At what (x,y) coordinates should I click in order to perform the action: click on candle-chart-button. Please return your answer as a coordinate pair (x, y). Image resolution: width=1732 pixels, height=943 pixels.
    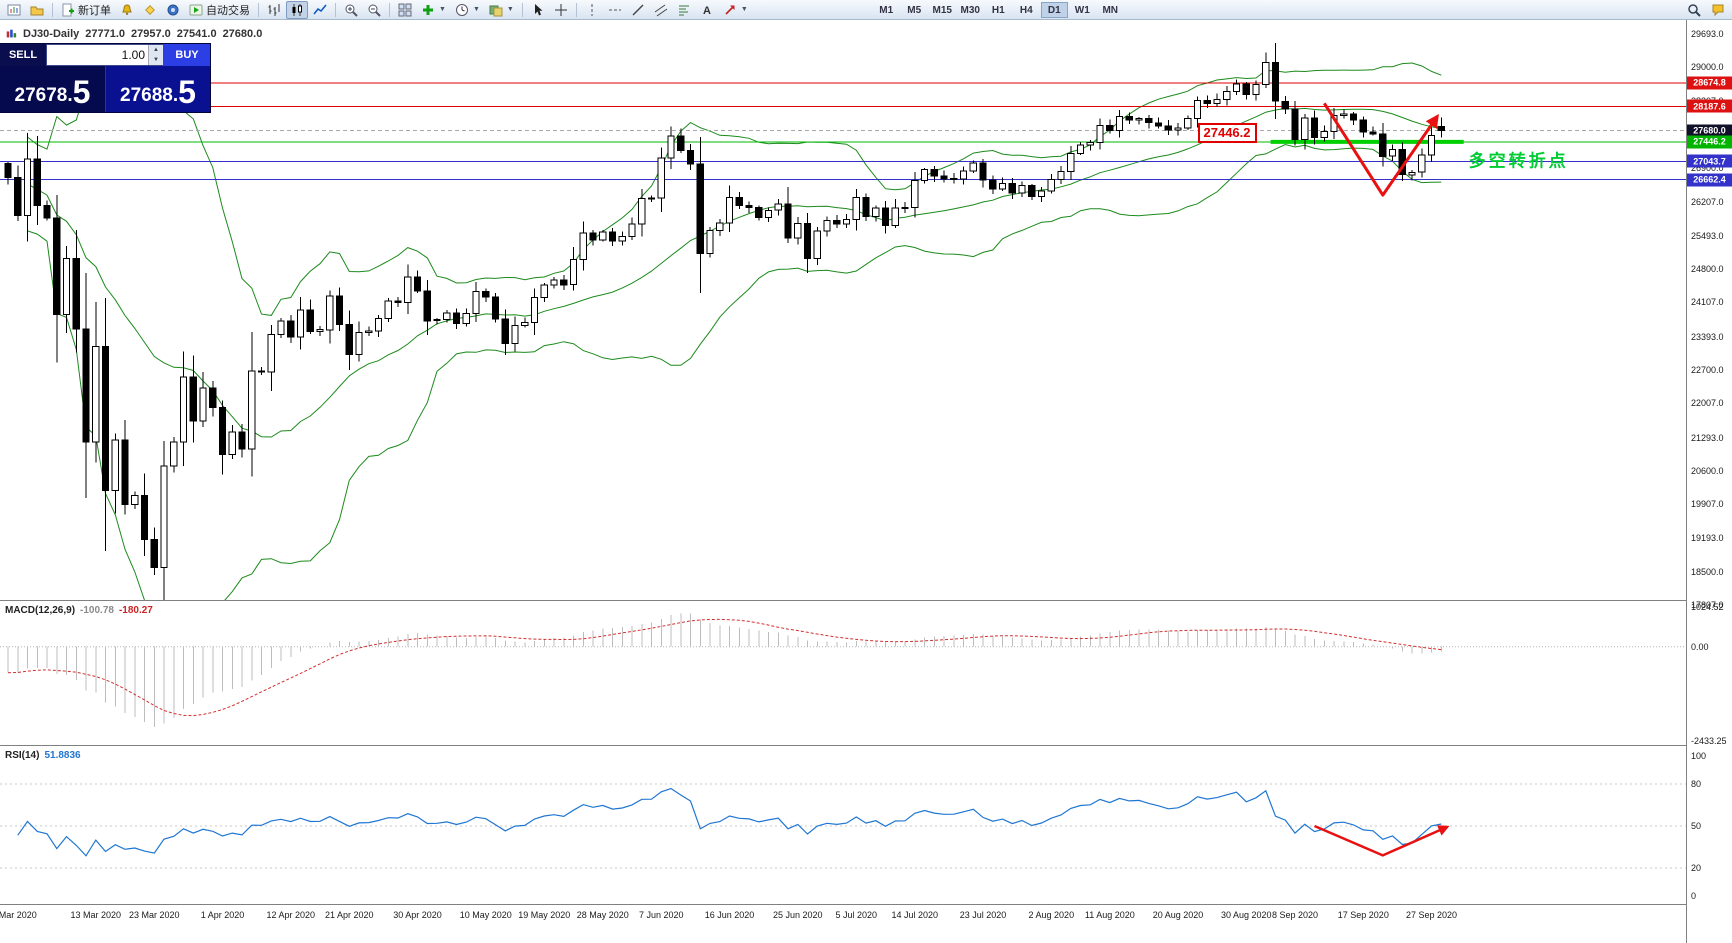
    Looking at the image, I should click on (297, 9).